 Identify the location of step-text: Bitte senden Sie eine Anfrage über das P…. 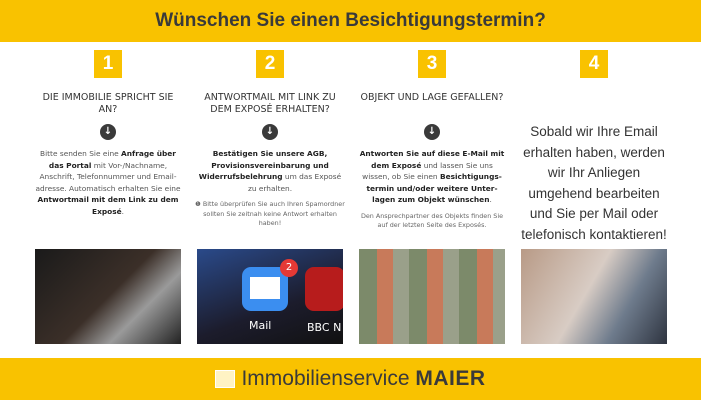
(108, 182).